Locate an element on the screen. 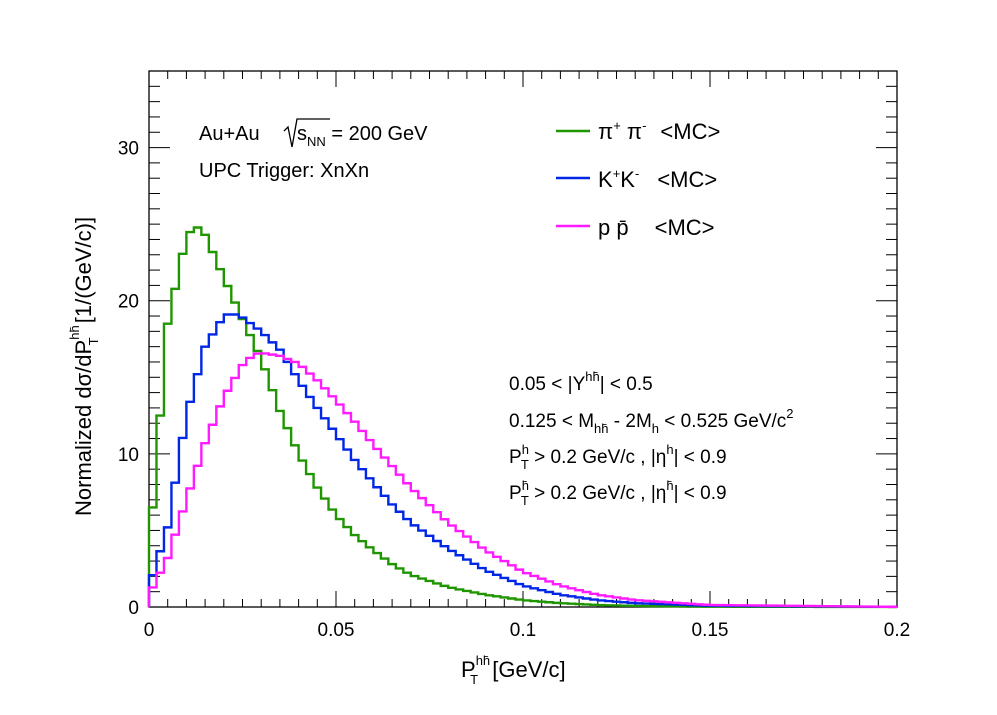 This screenshot has width=997, height=715. y-tick-label: 20 is located at coordinates (128, 302).